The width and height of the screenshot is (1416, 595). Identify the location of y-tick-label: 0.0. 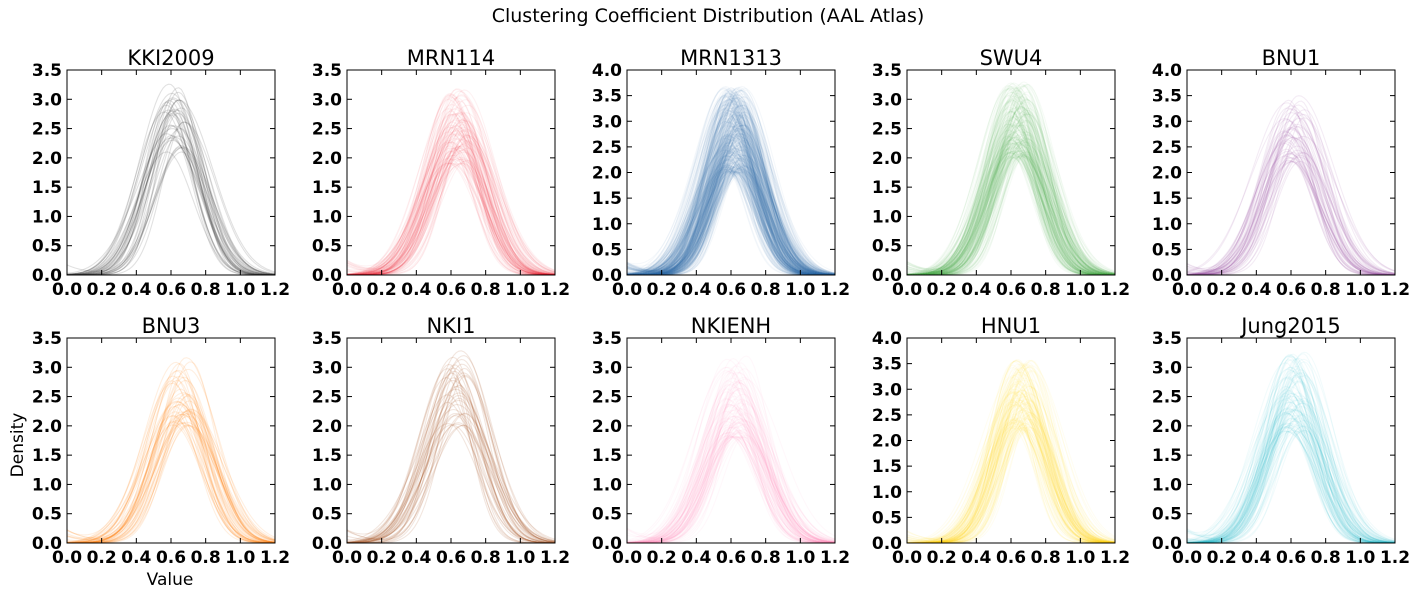
(1167, 544).